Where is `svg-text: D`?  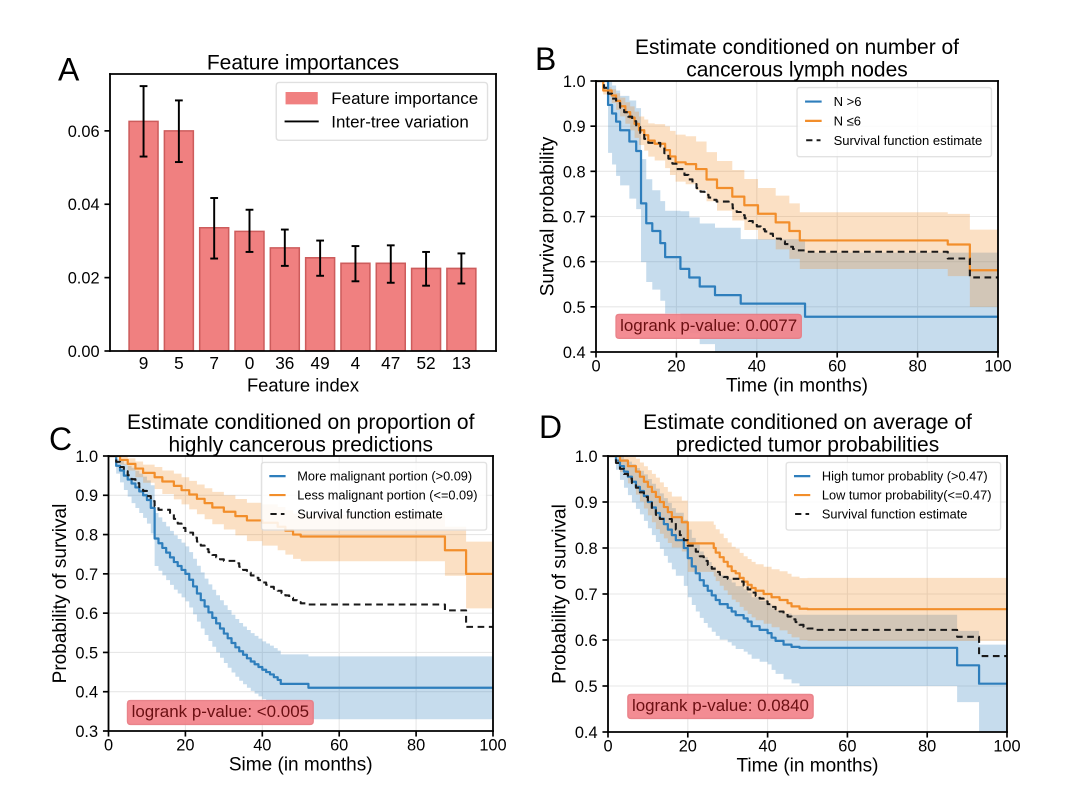
svg-text: D is located at coordinates (550, 427).